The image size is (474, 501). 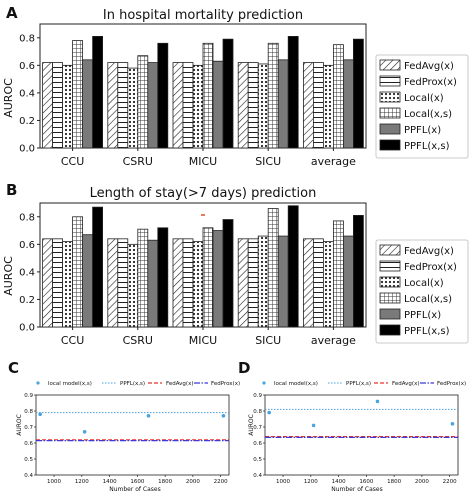 What do you see at coordinates (203, 340) in the screenshot?
I see `x-tick-label: MICU` at bounding box center [203, 340].